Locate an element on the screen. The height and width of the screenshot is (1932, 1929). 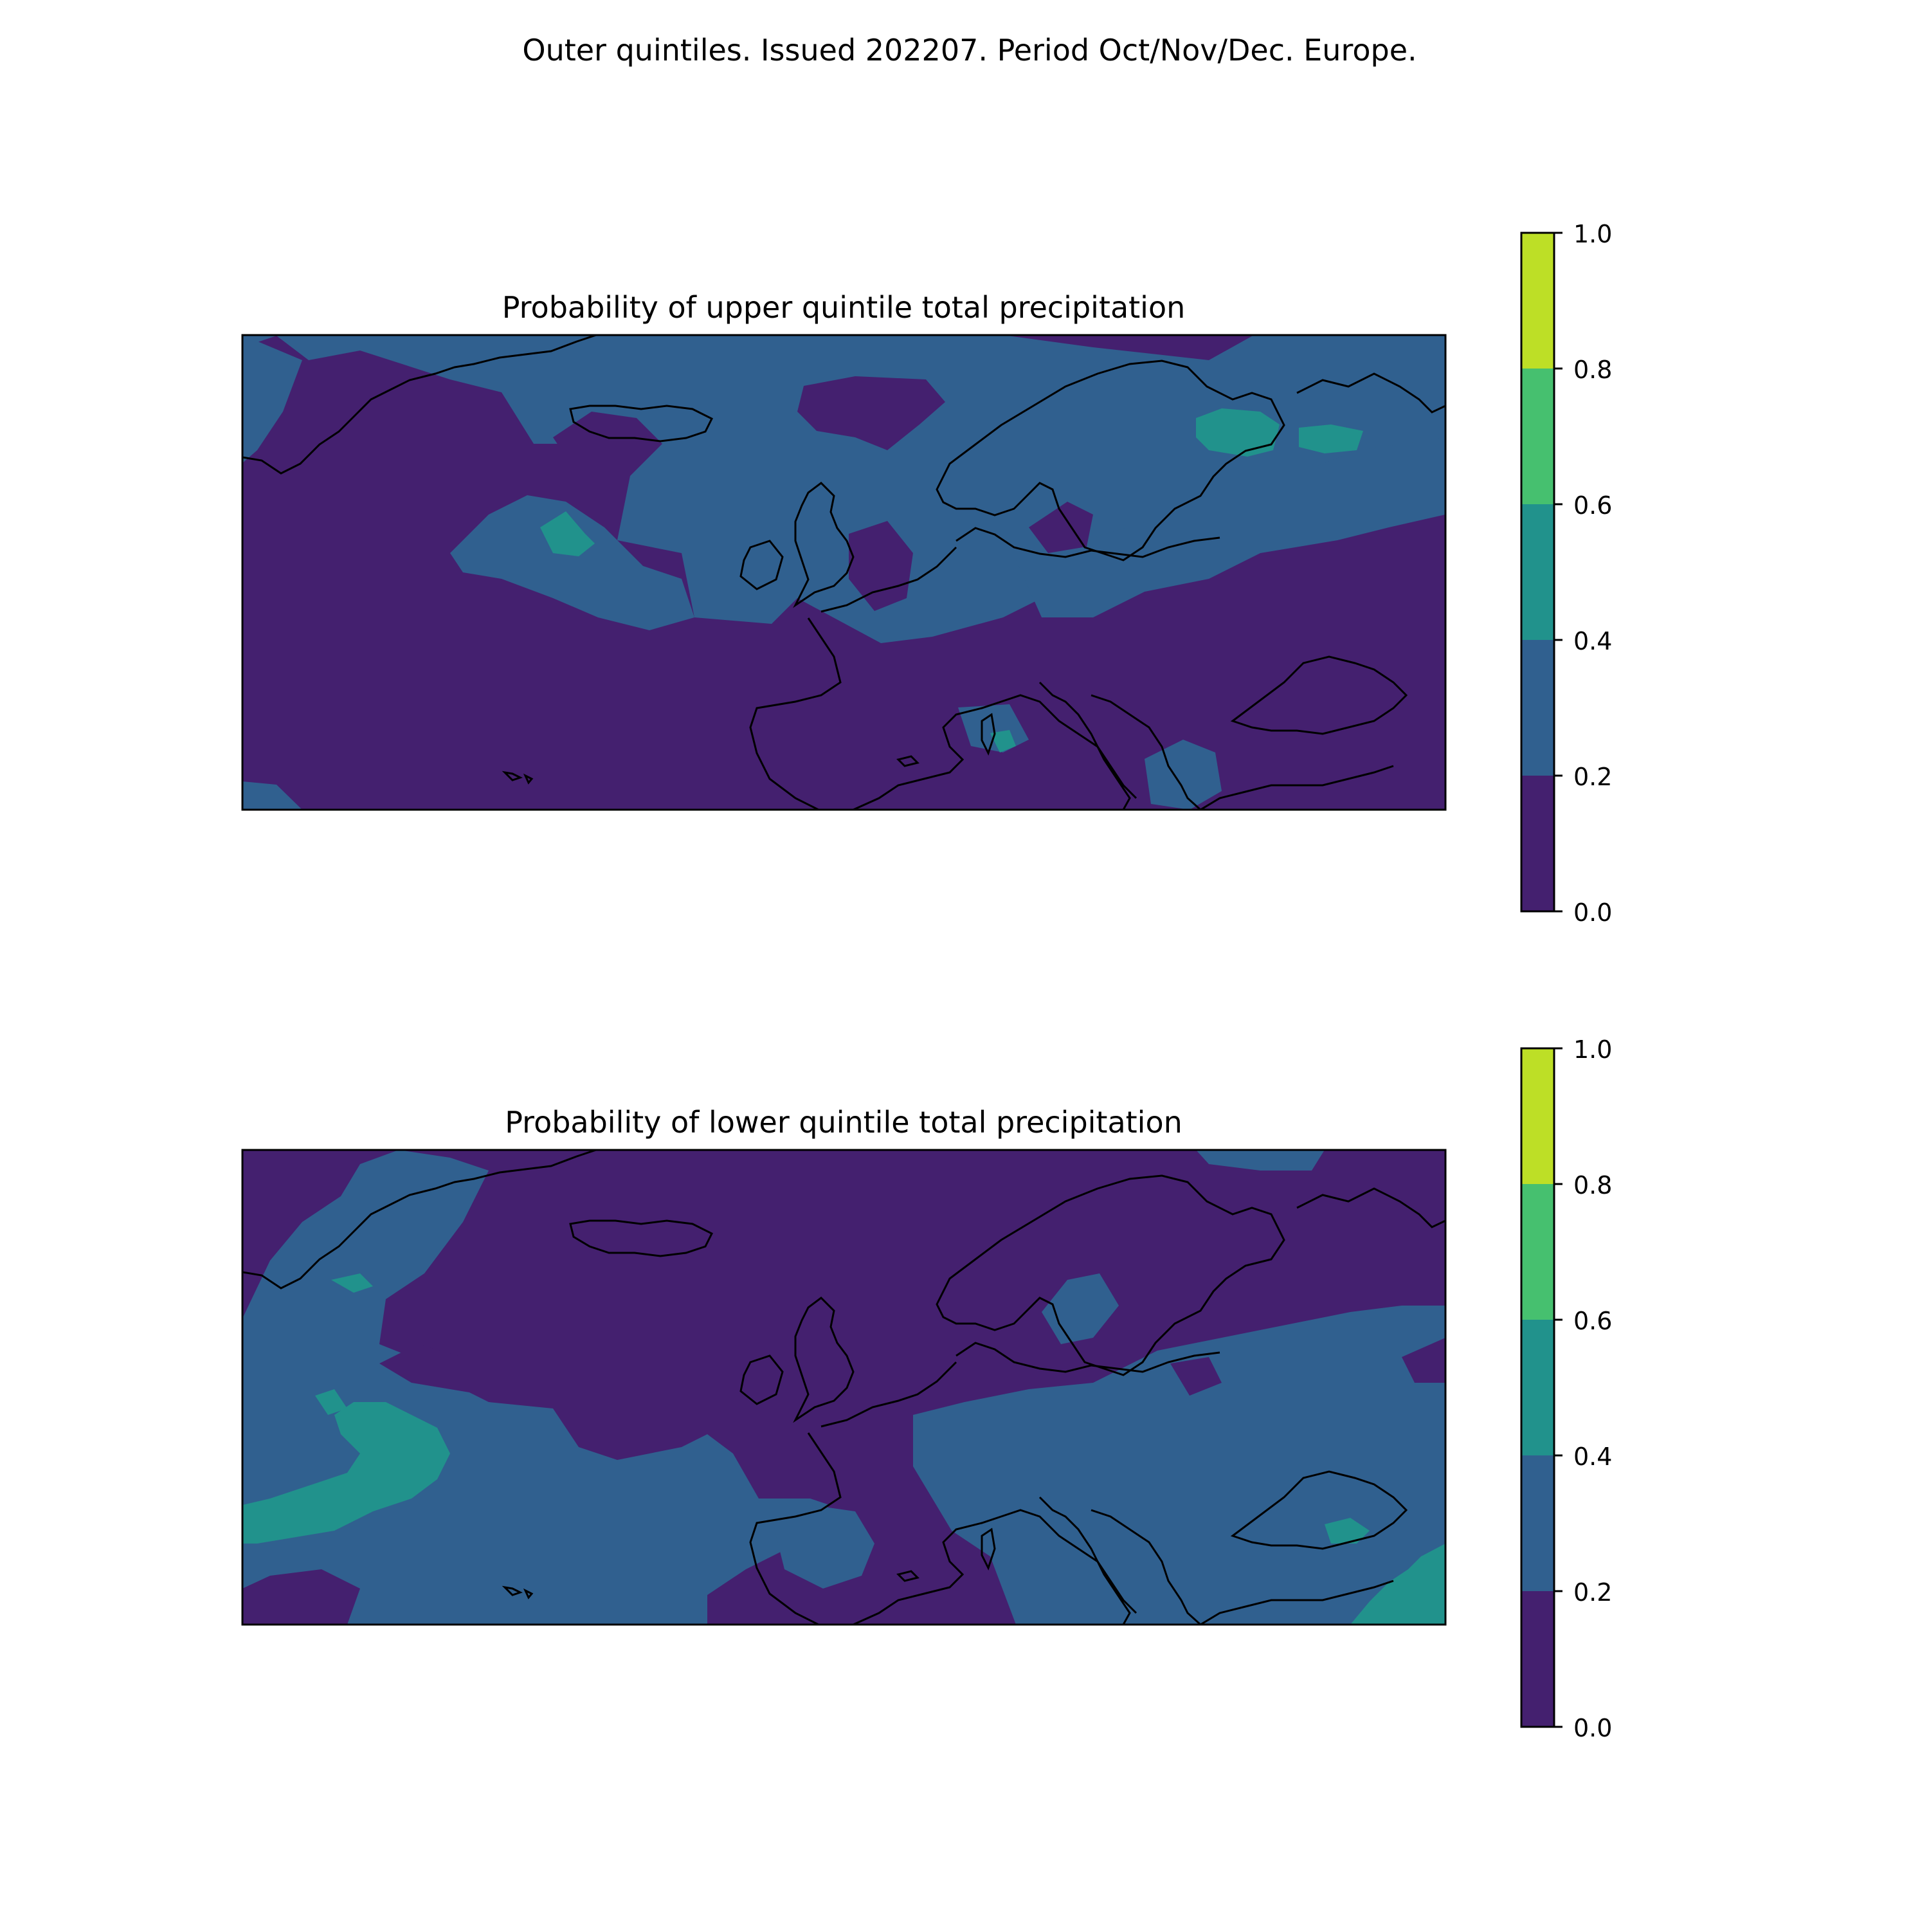
map-upper-region-finland-high is located at coordinates (1238, 432).